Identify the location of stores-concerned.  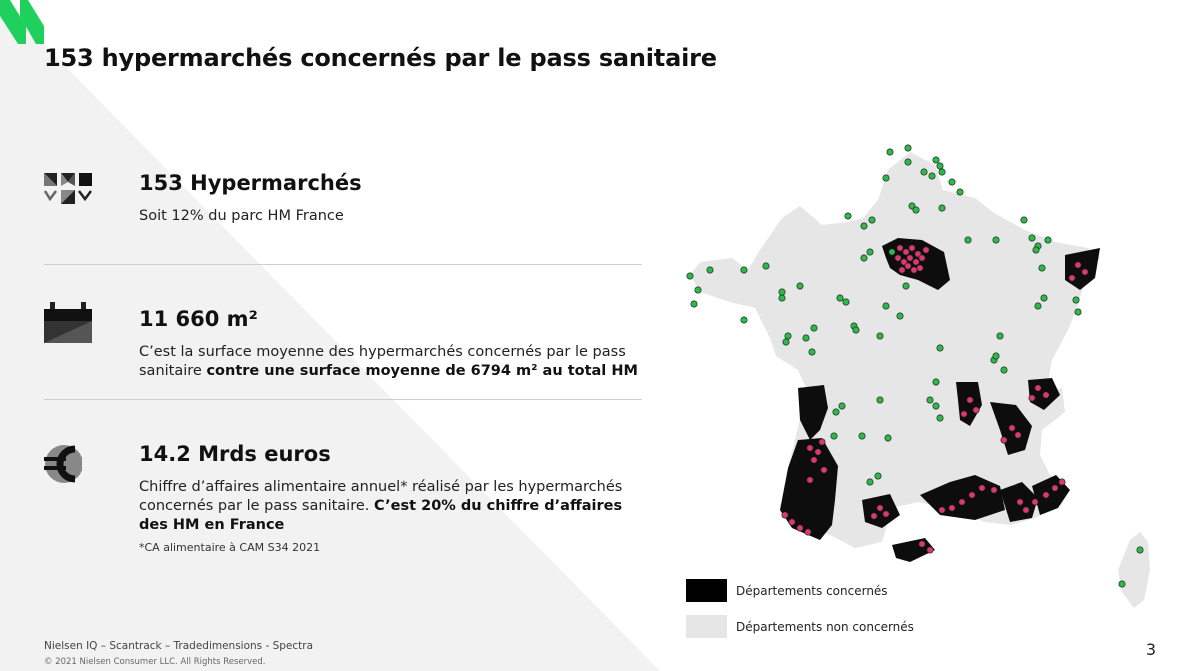
(935, 399).